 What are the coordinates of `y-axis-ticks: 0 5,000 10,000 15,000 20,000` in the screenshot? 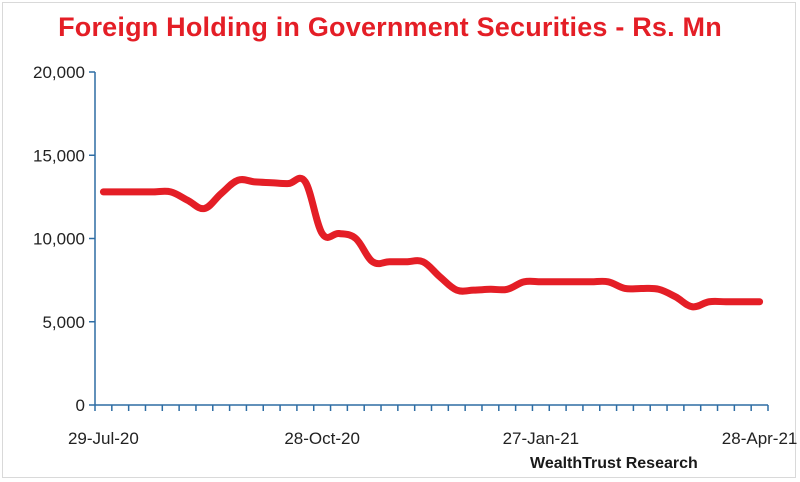 It's located at (64, 239).